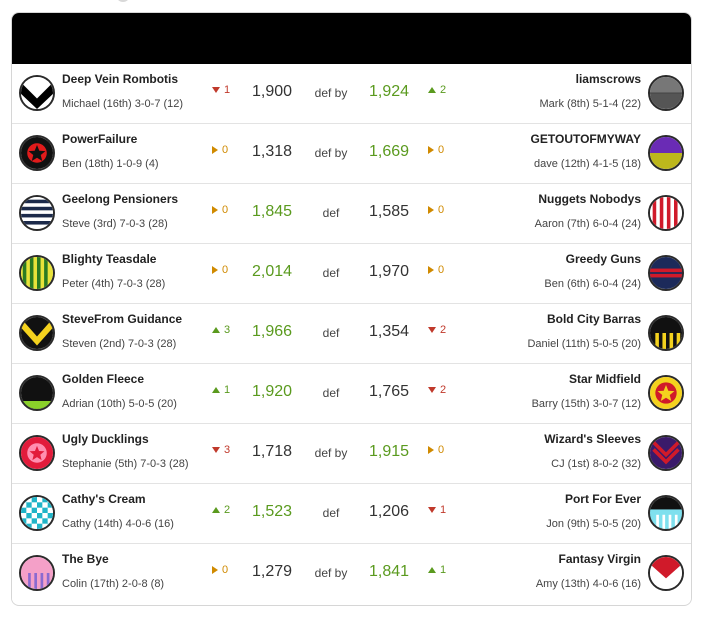 This screenshot has width=701, height=619. Describe the element at coordinates (602, 499) in the screenshot. I see `away-team-name: Port For Ever` at that location.